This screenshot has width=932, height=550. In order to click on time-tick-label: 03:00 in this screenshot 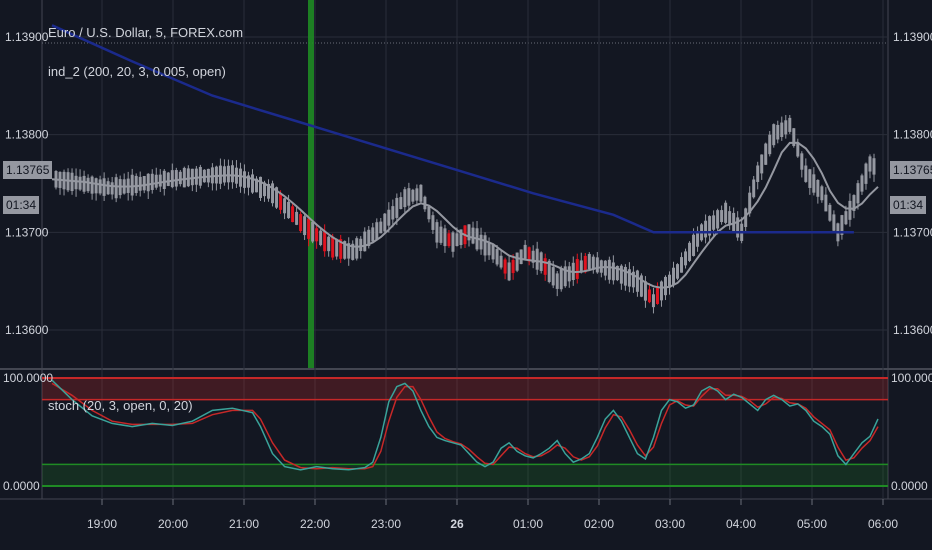, I will do `click(670, 524)`.